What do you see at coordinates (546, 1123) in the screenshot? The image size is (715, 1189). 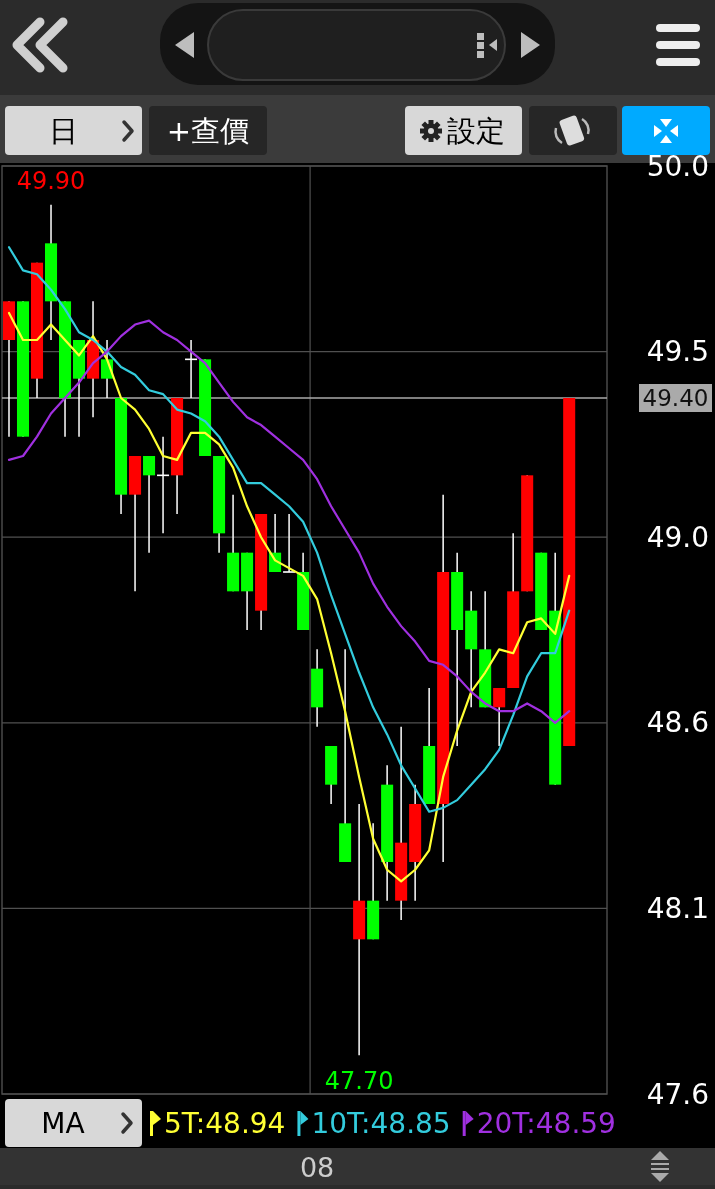 I see `legend-label: 20T:48.59` at bounding box center [546, 1123].